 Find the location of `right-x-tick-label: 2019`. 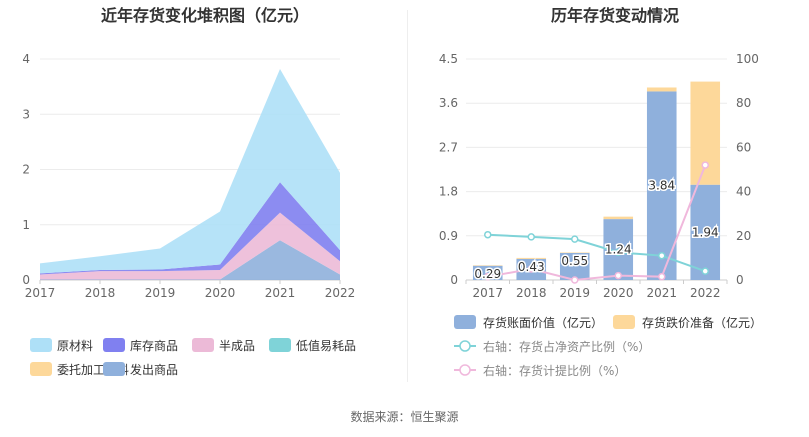

right-x-tick-label: 2019 is located at coordinates (574, 293).